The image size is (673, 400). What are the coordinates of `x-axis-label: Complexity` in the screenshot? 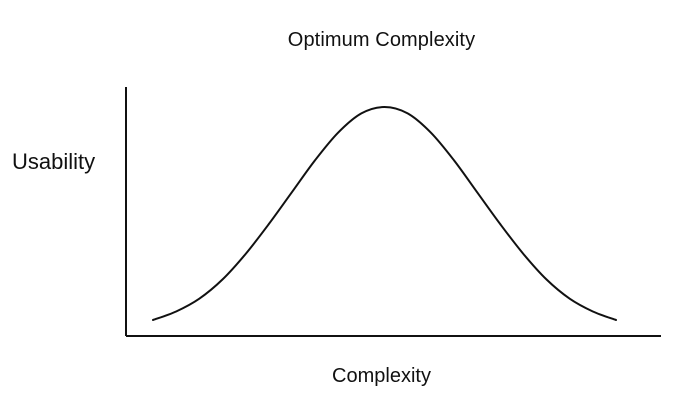 It's located at (381, 376).